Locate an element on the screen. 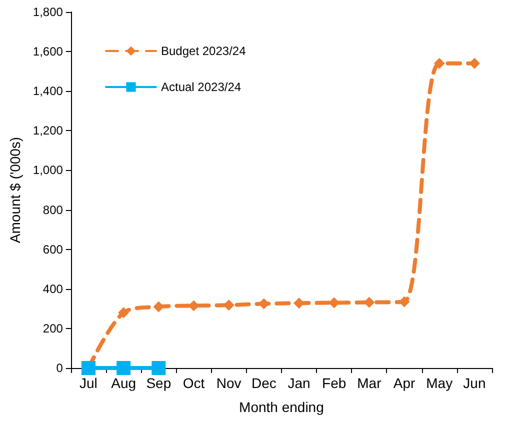 The height and width of the screenshot is (430, 514). y-axis-title: Amount $ ('000s) is located at coordinates (15, 190).